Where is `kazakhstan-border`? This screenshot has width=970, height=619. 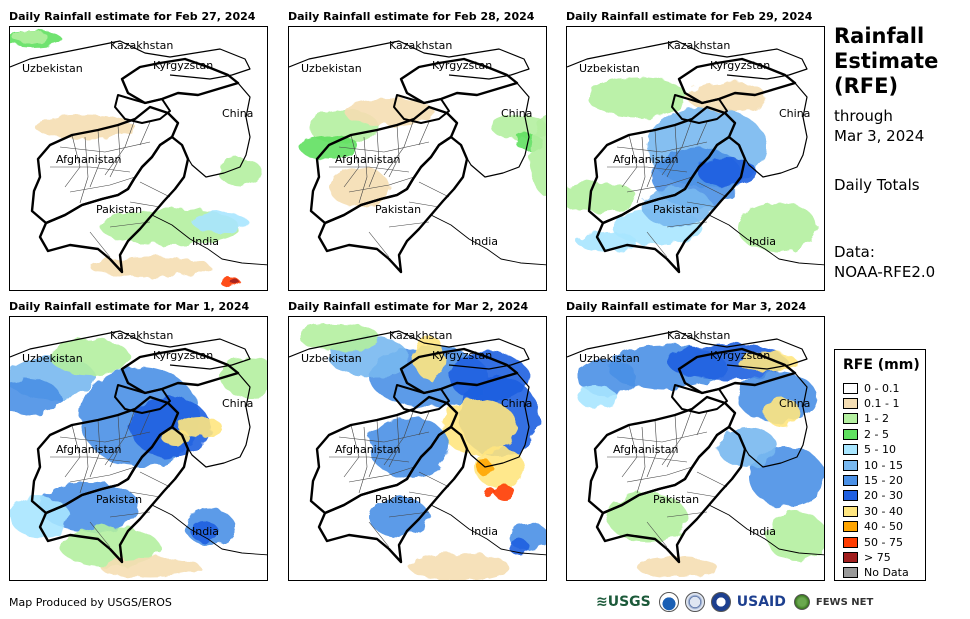
kazakhstan-border is located at coordinates (409, 350).